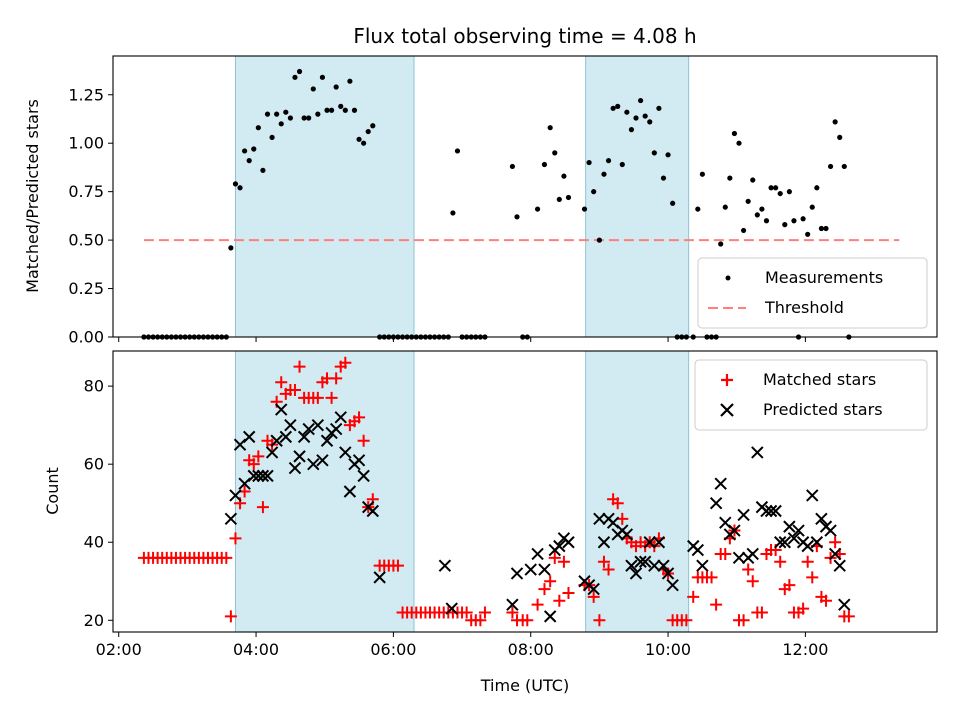  Describe the element at coordinates (819, 379) in the screenshot. I see `legend-matched-label: Matched stars` at that location.